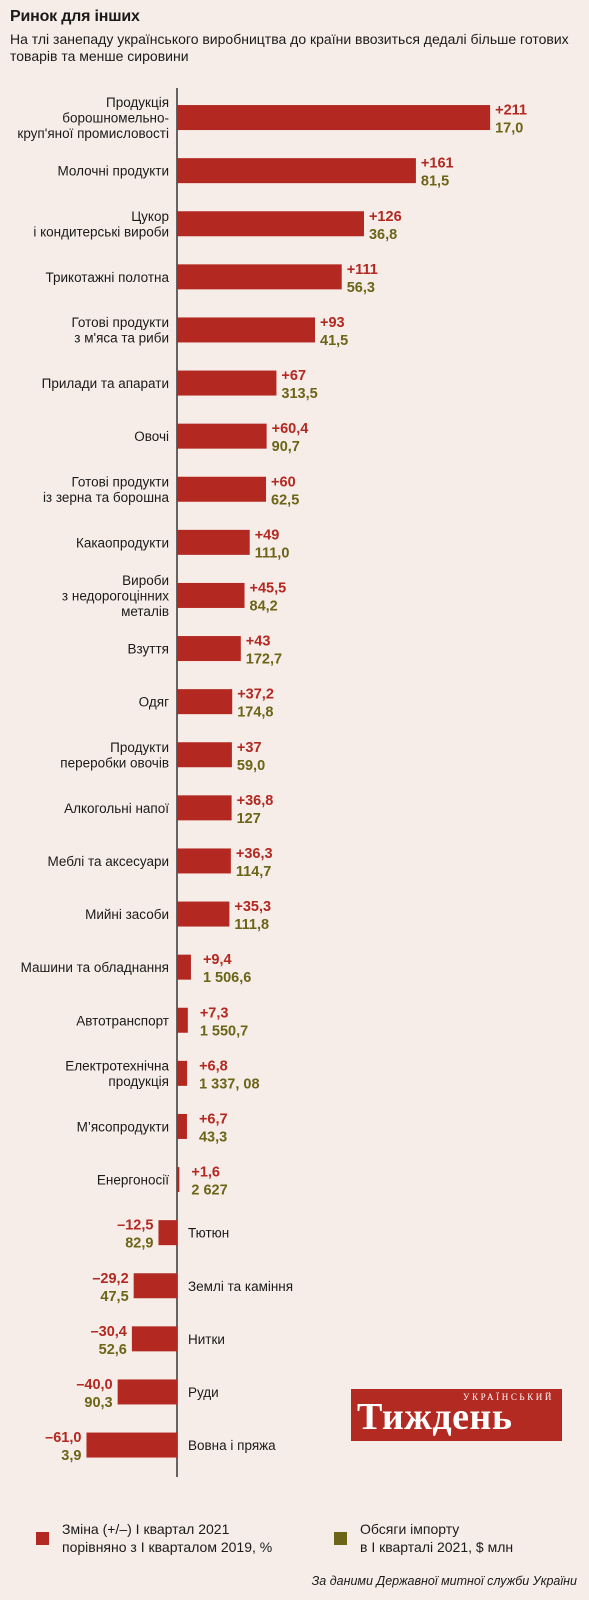 Image resolution: width=589 pixels, height=1600 pixels. Describe the element at coordinates (205, 1173) in the screenshot. I see `change-value-label: +1,6` at that location.